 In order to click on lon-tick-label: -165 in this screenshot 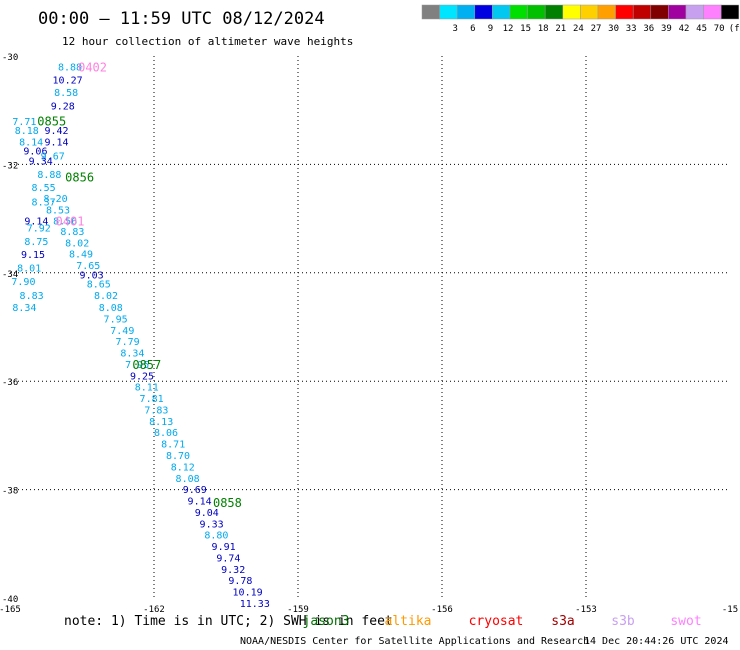, I will do `click(10, 610)`.